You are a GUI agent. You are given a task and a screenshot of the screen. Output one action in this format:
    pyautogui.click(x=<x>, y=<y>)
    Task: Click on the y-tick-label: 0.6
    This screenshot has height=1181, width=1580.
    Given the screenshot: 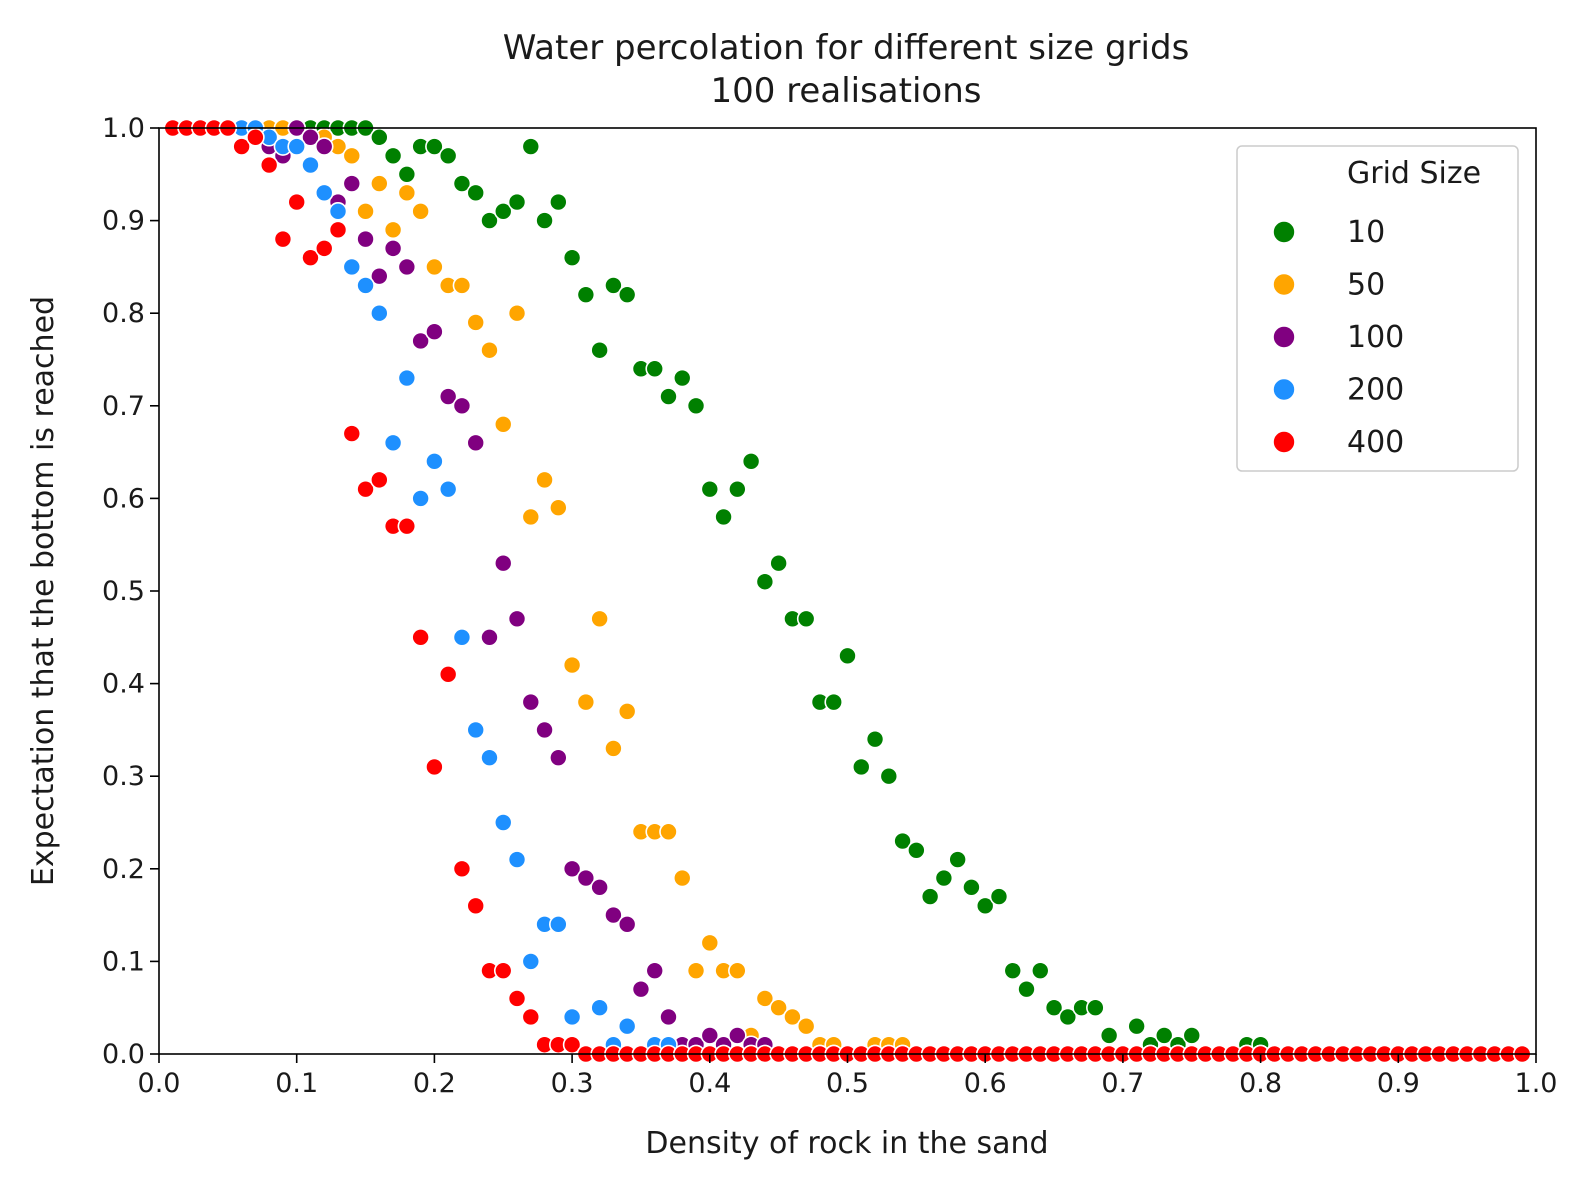 What is the action you would take?
    pyautogui.click(x=123, y=498)
    